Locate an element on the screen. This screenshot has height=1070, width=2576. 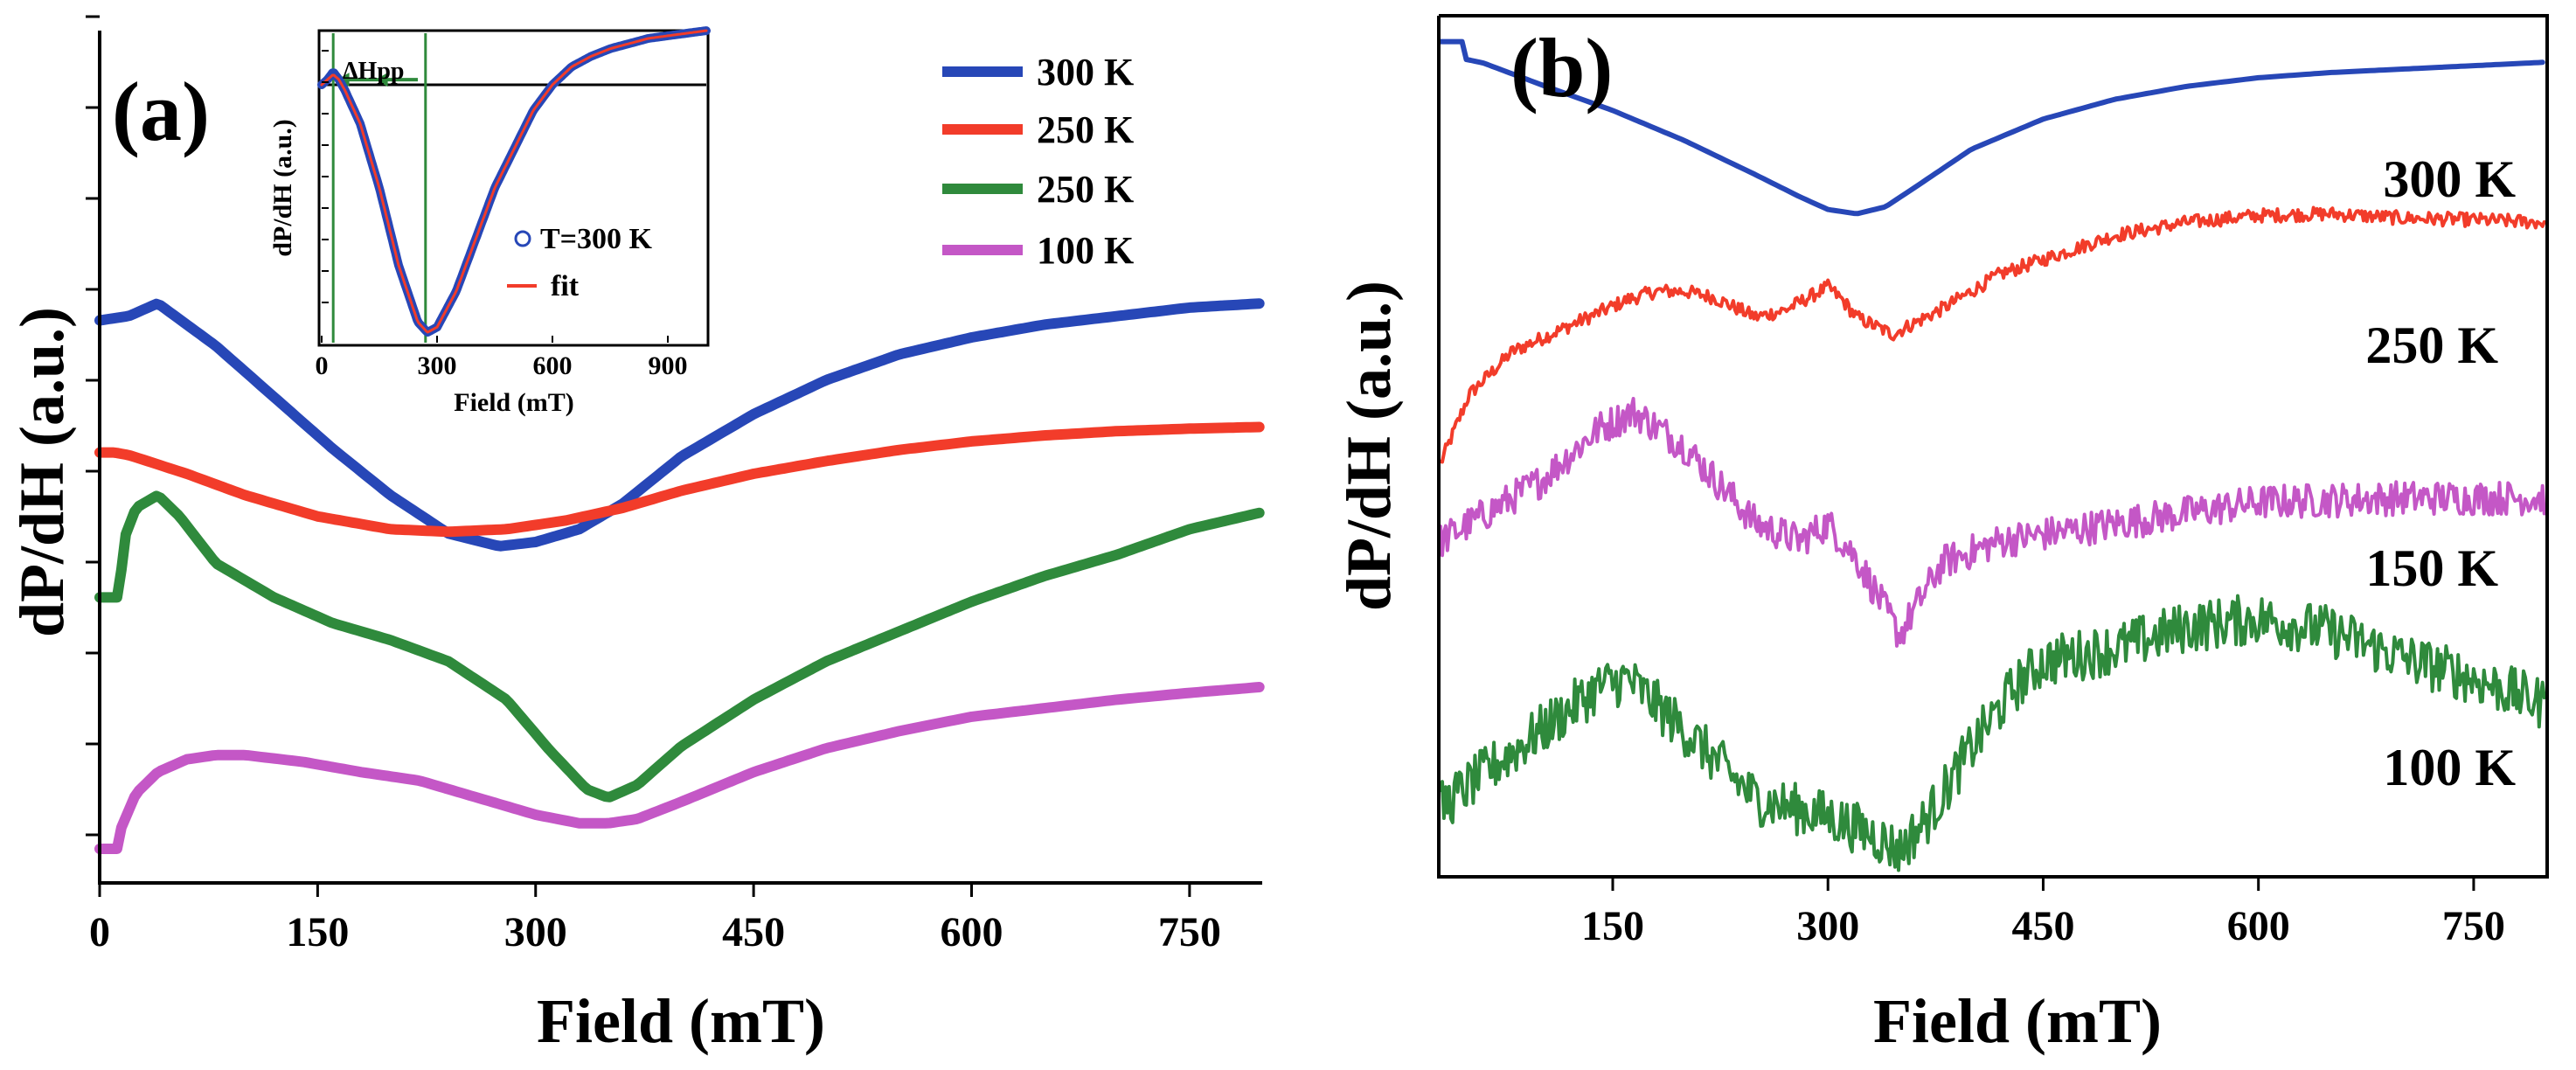
inset-legend-label-data: T=300 K is located at coordinates (596, 239).